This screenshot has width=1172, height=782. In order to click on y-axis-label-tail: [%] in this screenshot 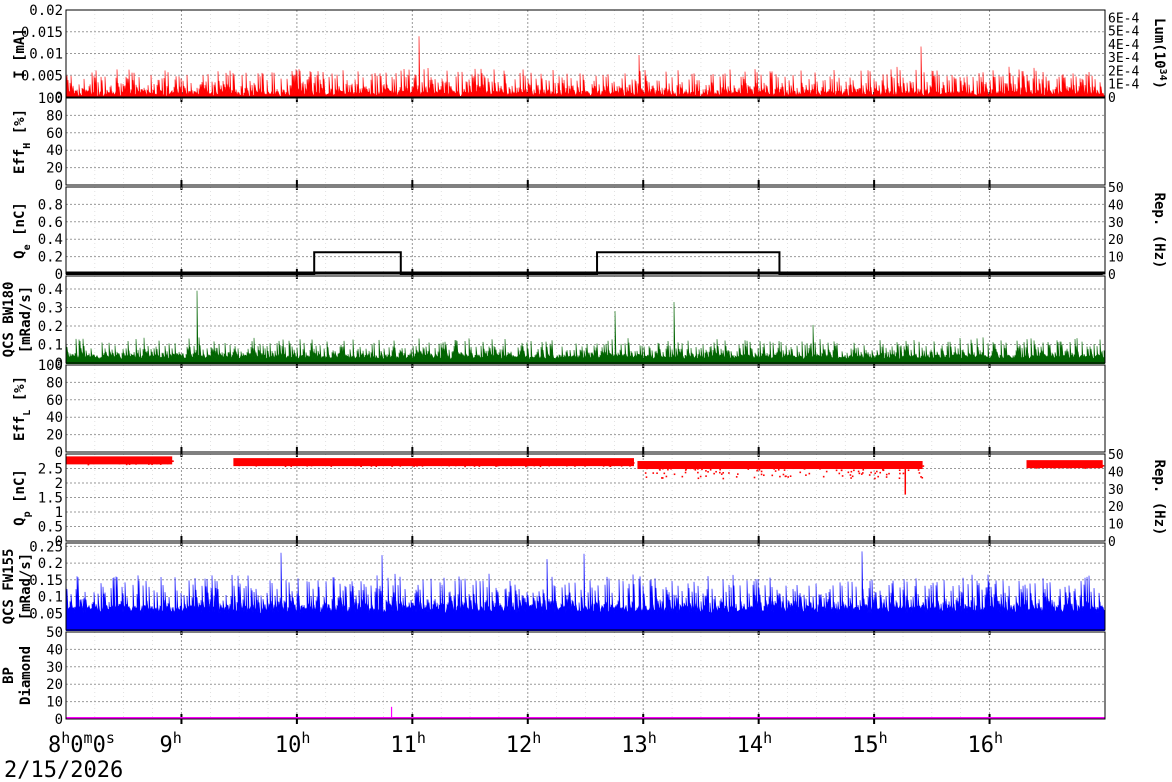, I will do `click(20, 393)`.